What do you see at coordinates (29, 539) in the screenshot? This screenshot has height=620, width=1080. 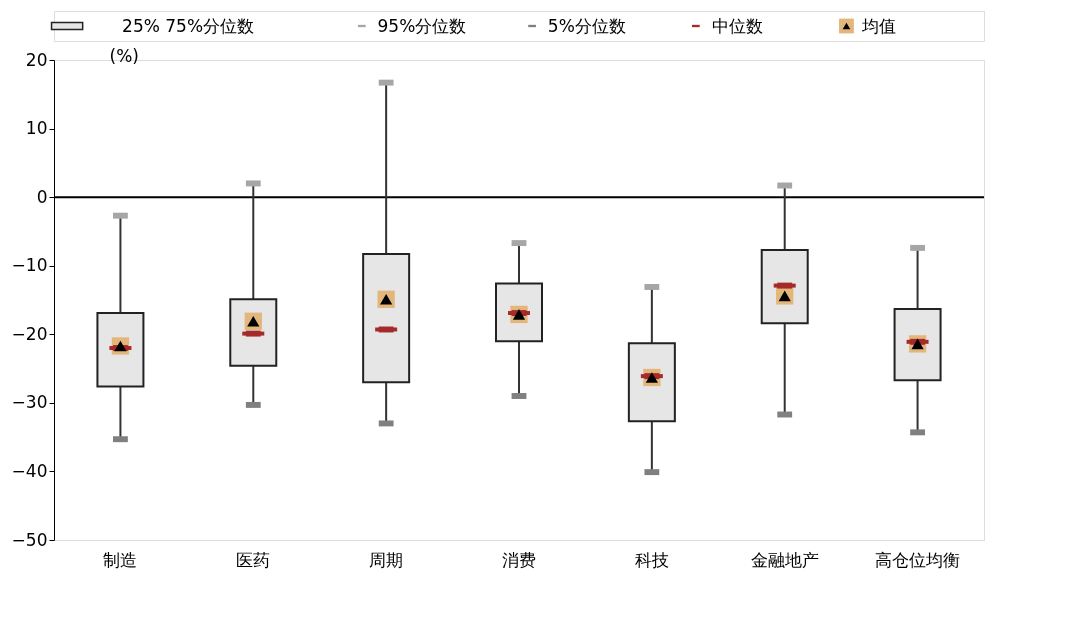 I see `y-tick-label: −50` at bounding box center [29, 539].